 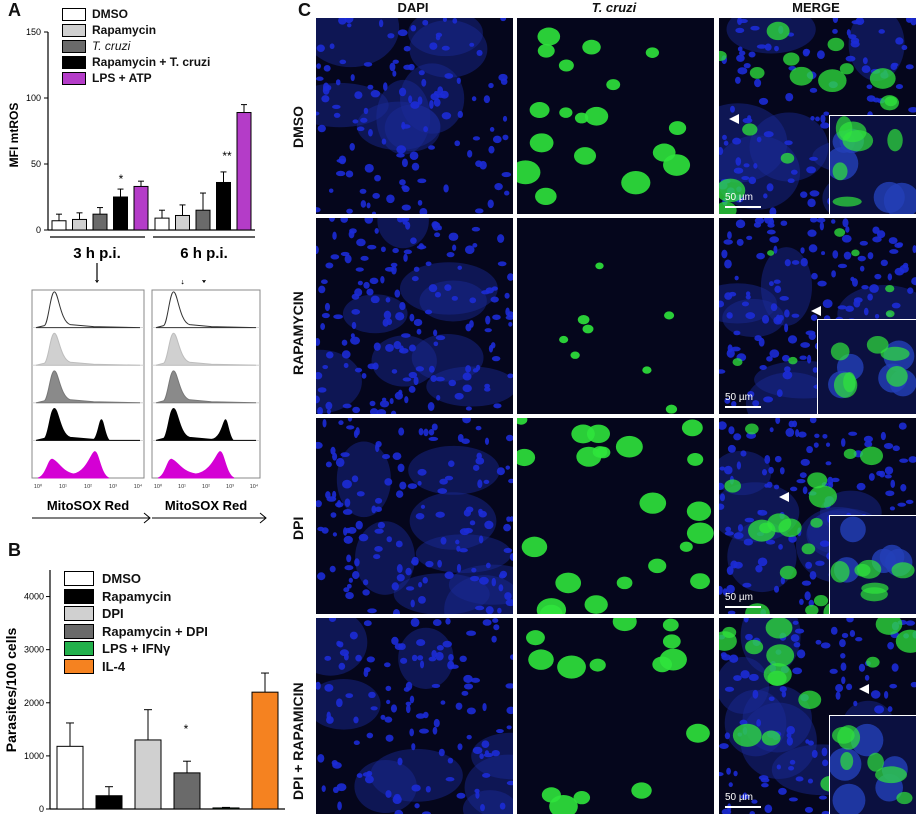 What do you see at coordinates (74, 46) in the screenshot?
I see `legend-swatch` at bounding box center [74, 46].